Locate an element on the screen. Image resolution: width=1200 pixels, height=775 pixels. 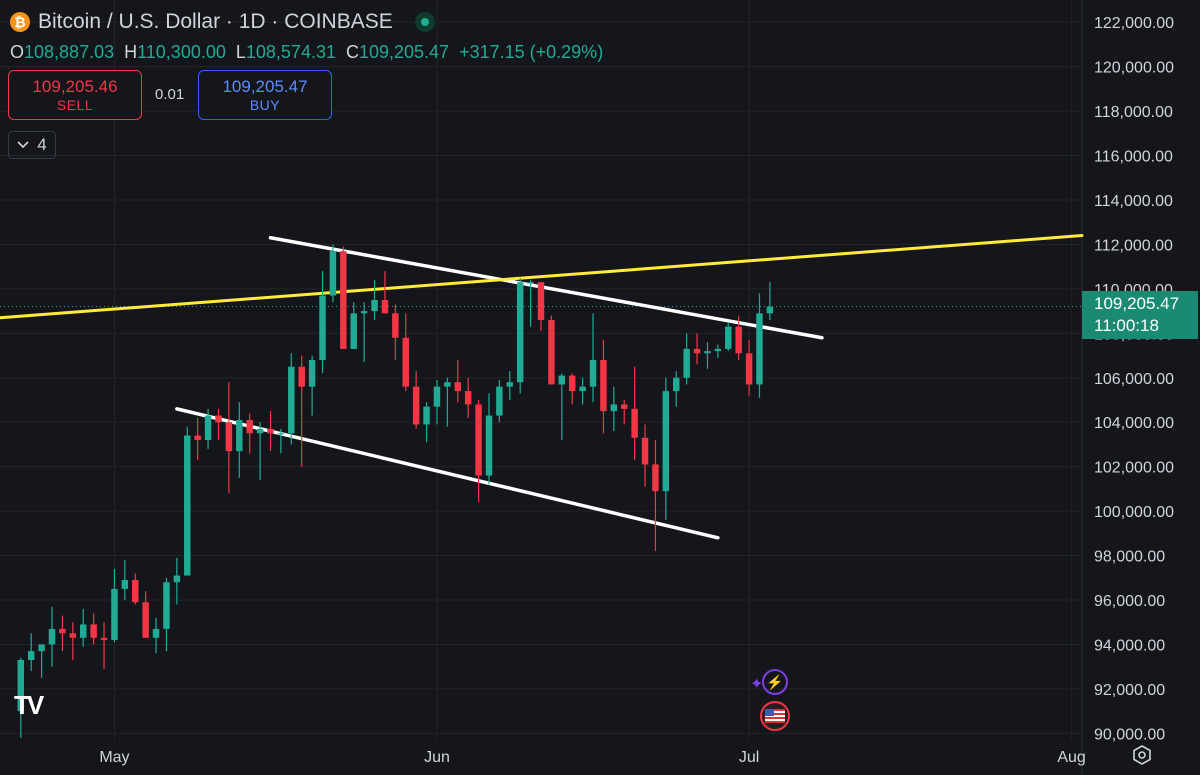
symbol-header: ₿ Bitcoin / U.S. Dollar · 1D · COINBASE is located at coordinates (222, 22).